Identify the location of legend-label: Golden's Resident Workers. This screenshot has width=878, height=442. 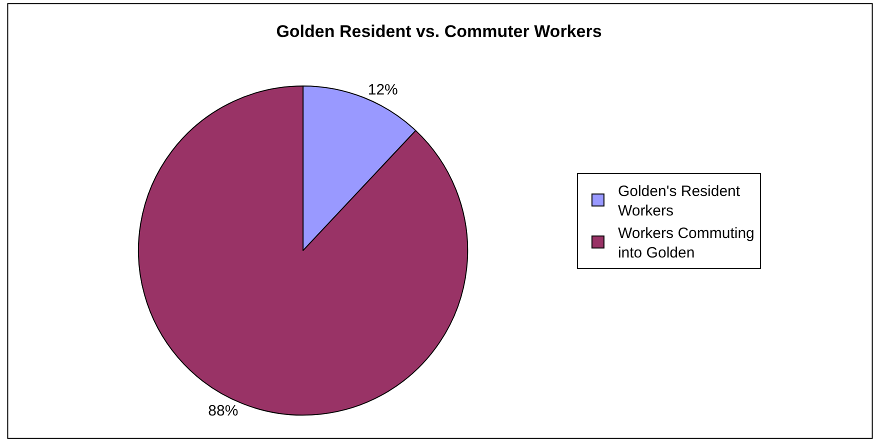
(679, 201).